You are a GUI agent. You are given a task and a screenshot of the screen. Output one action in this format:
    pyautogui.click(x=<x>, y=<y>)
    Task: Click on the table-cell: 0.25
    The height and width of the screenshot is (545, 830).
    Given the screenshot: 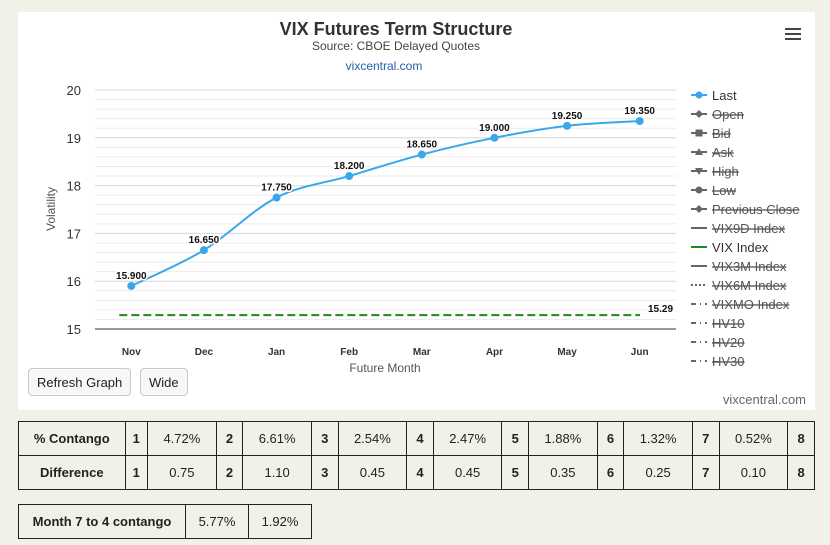 What is the action you would take?
    pyautogui.click(x=658, y=472)
    